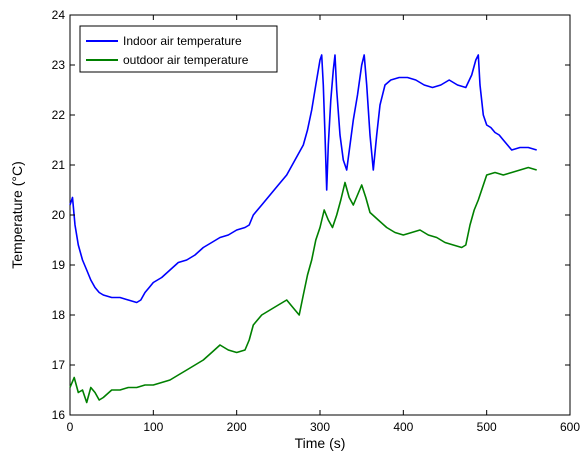 This screenshot has width=581, height=461. What do you see at coordinates (59, 265) in the screenshot?
I see `y-tick-label: 19` at bounding box center [59, 265].